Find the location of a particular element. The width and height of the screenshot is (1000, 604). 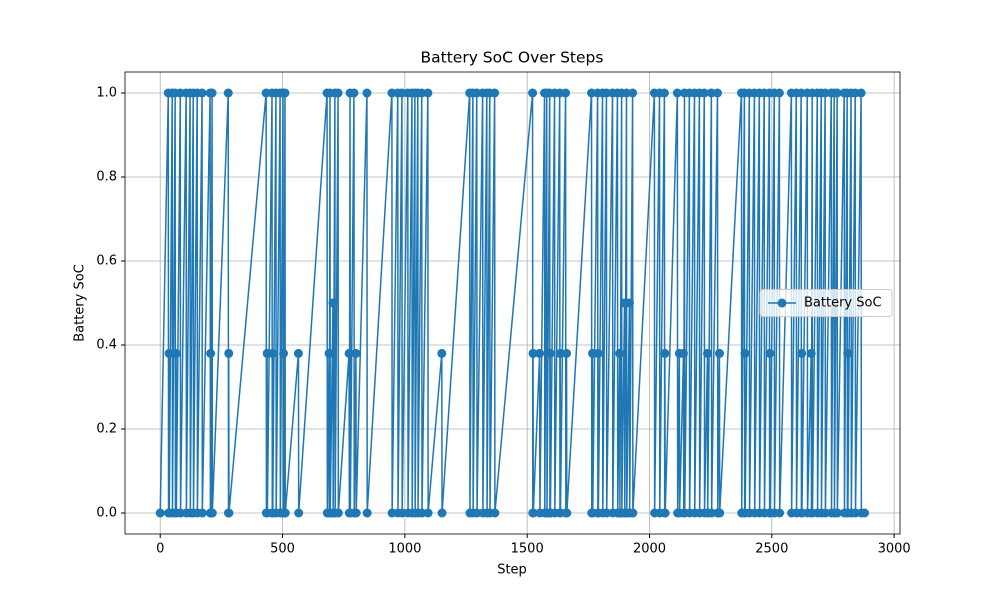

x-tick-label: 500 is located at coordinates (282, 549).